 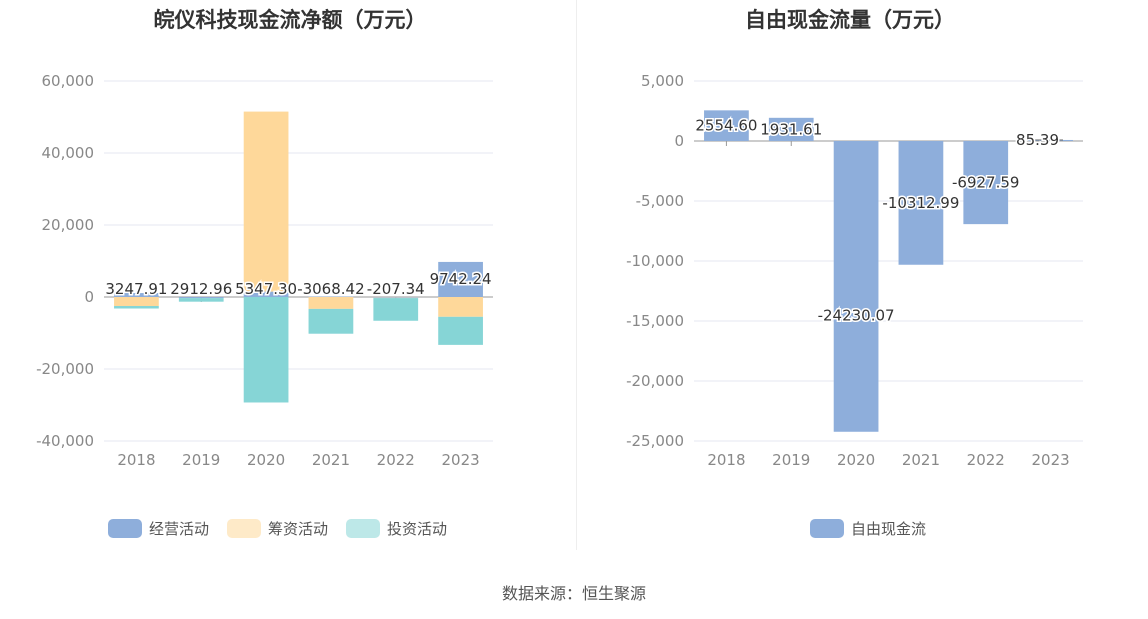 I want to click on data-label: -10312.99, so click(x=920, y=203).